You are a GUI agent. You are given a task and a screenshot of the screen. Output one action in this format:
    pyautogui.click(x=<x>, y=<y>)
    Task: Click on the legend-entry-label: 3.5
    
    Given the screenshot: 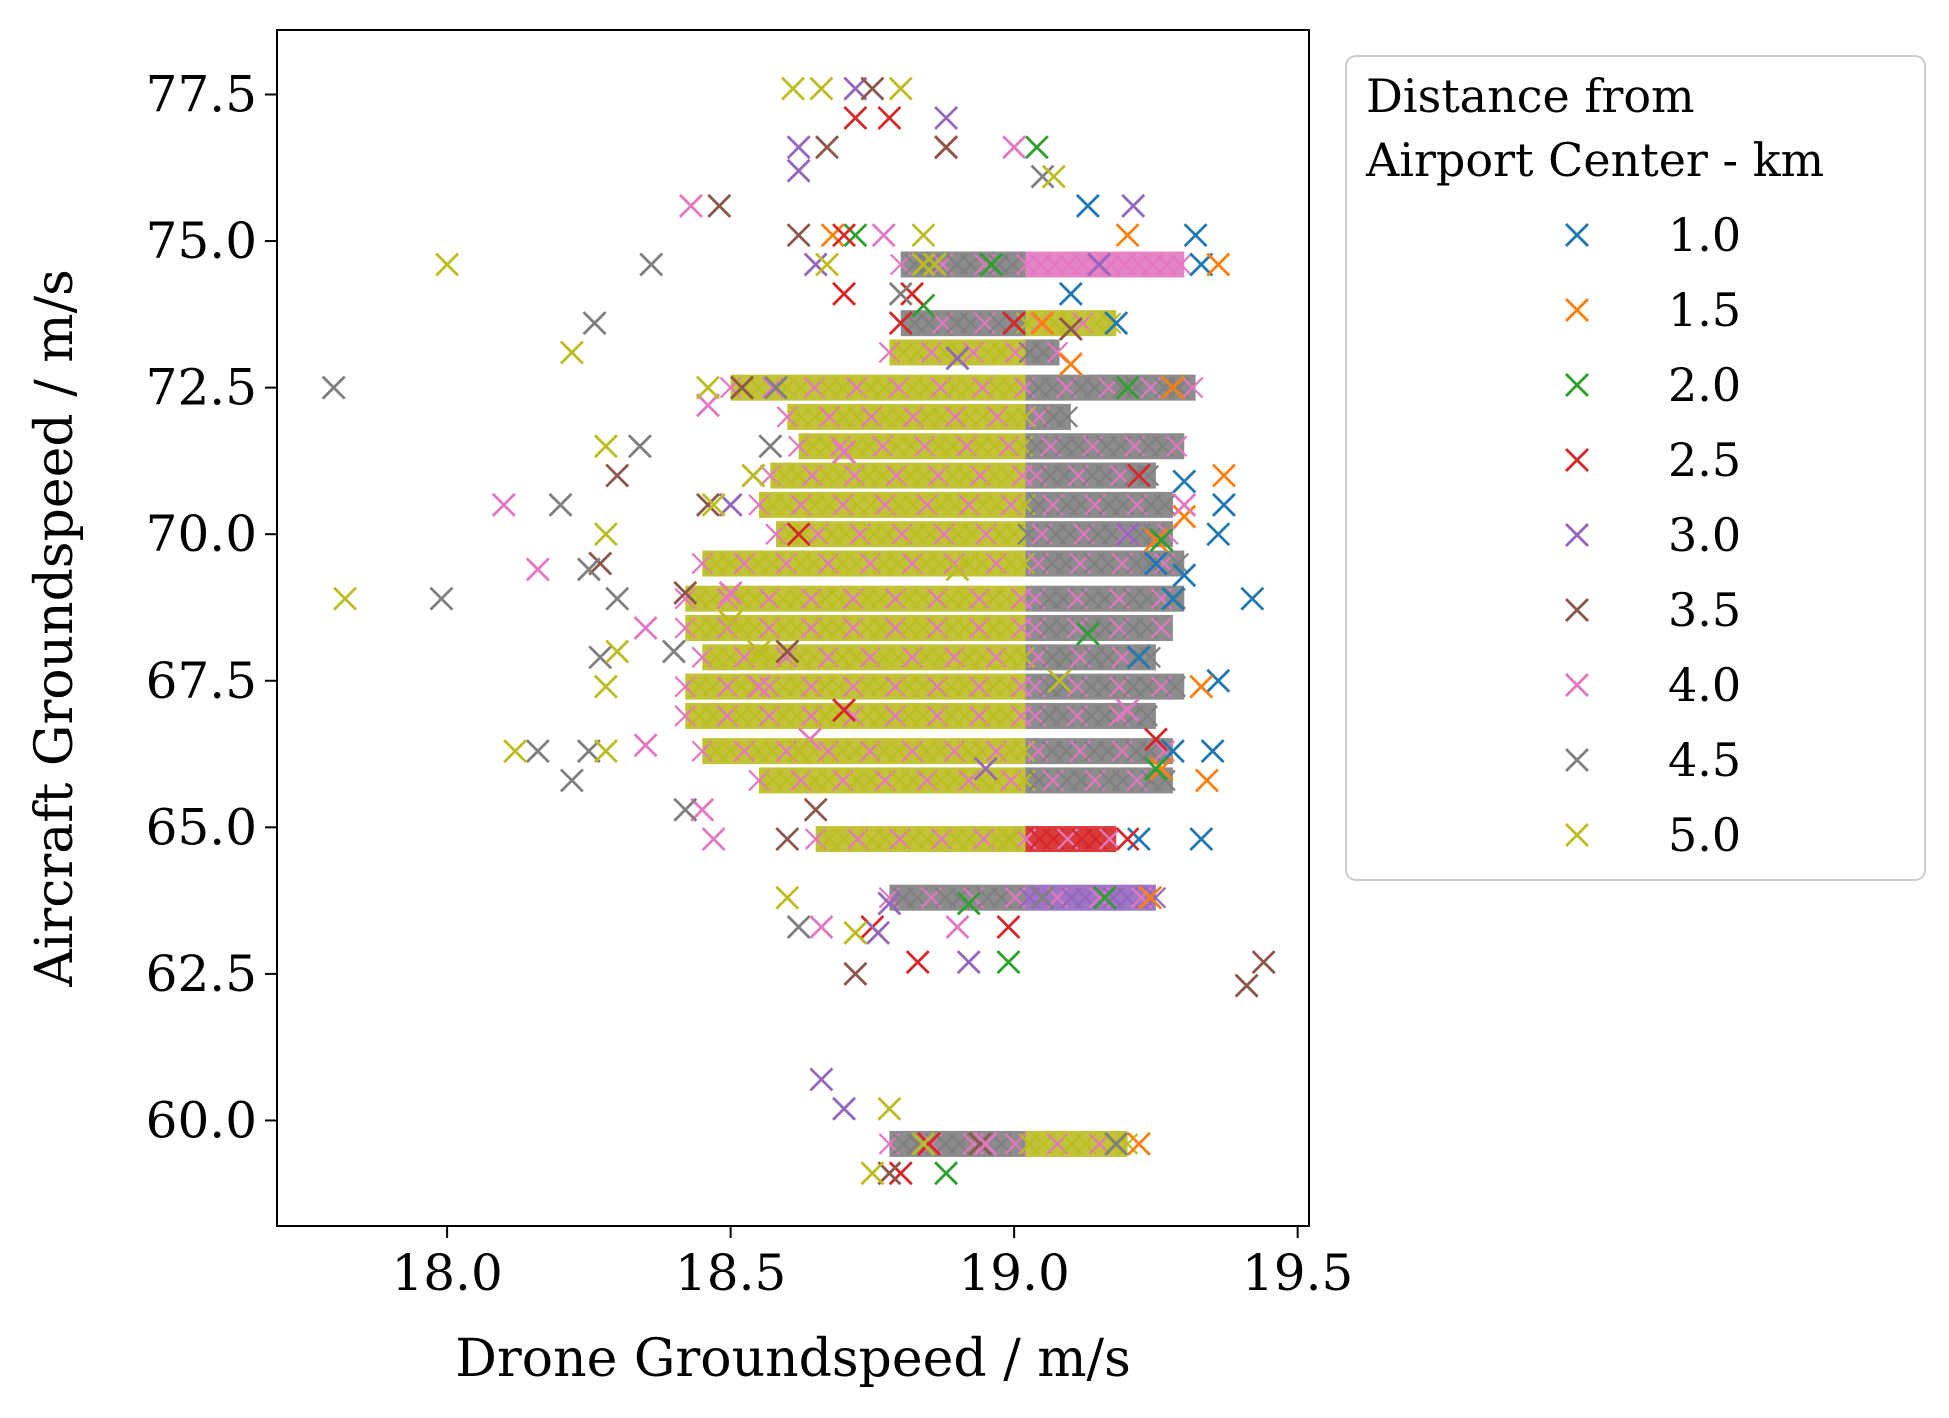 What is the action you would take?
    pyautogui.click(x=1704, y=610)
    